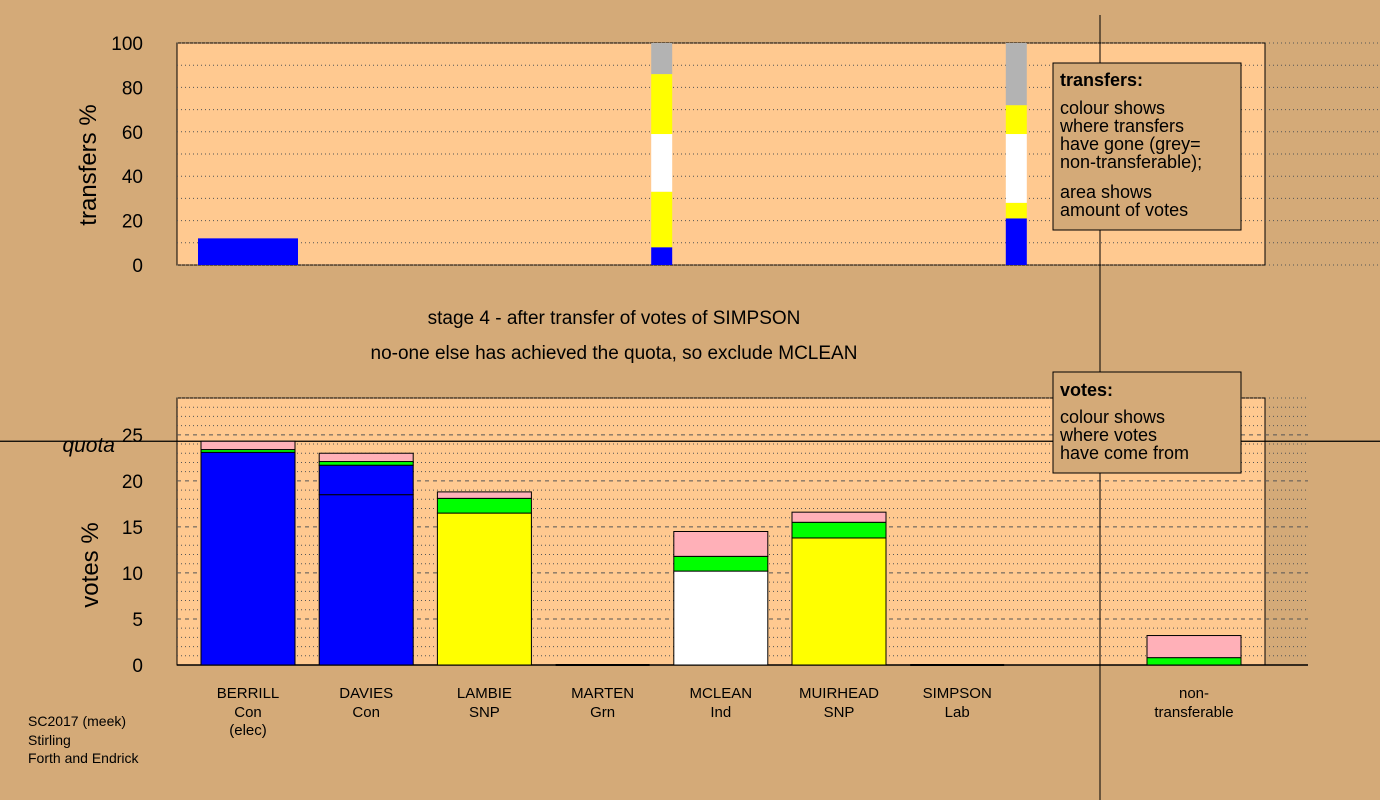 The image size is (1380, 800). What do you see at coordinates (1124, 210) in the screenshot?
I see `transfers-legend-line: amount of votes` at bounding box center [1124, 210].